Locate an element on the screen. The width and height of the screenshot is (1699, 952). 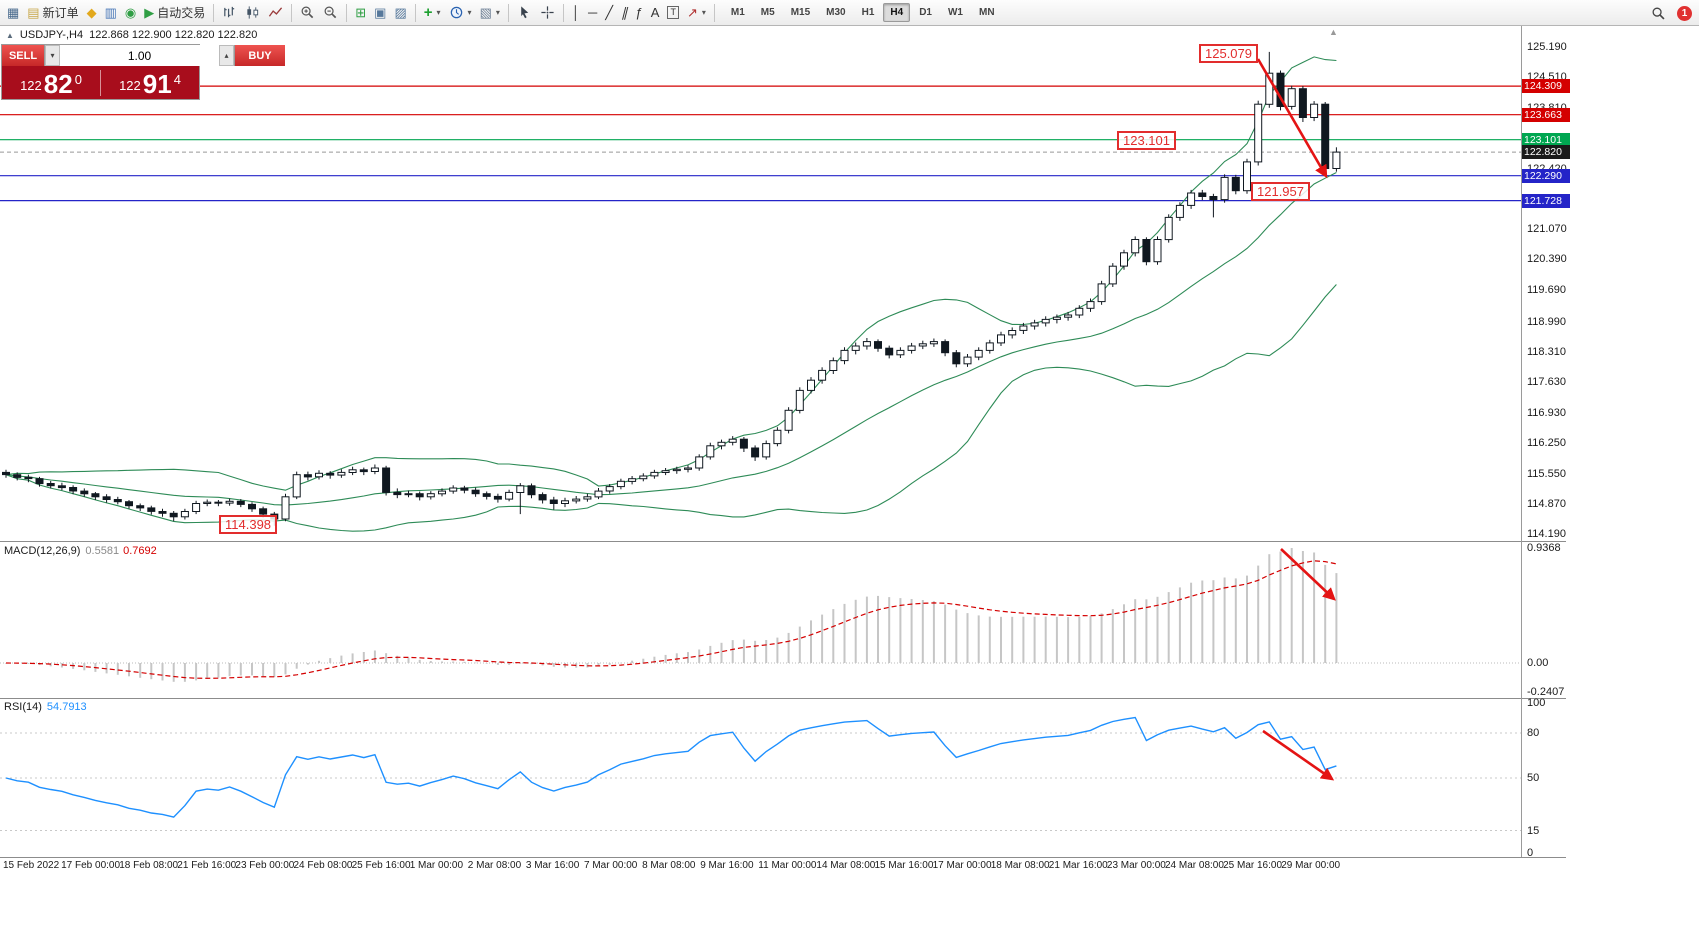
toolbar-right: 1 is located at coordinates (1669, 13).